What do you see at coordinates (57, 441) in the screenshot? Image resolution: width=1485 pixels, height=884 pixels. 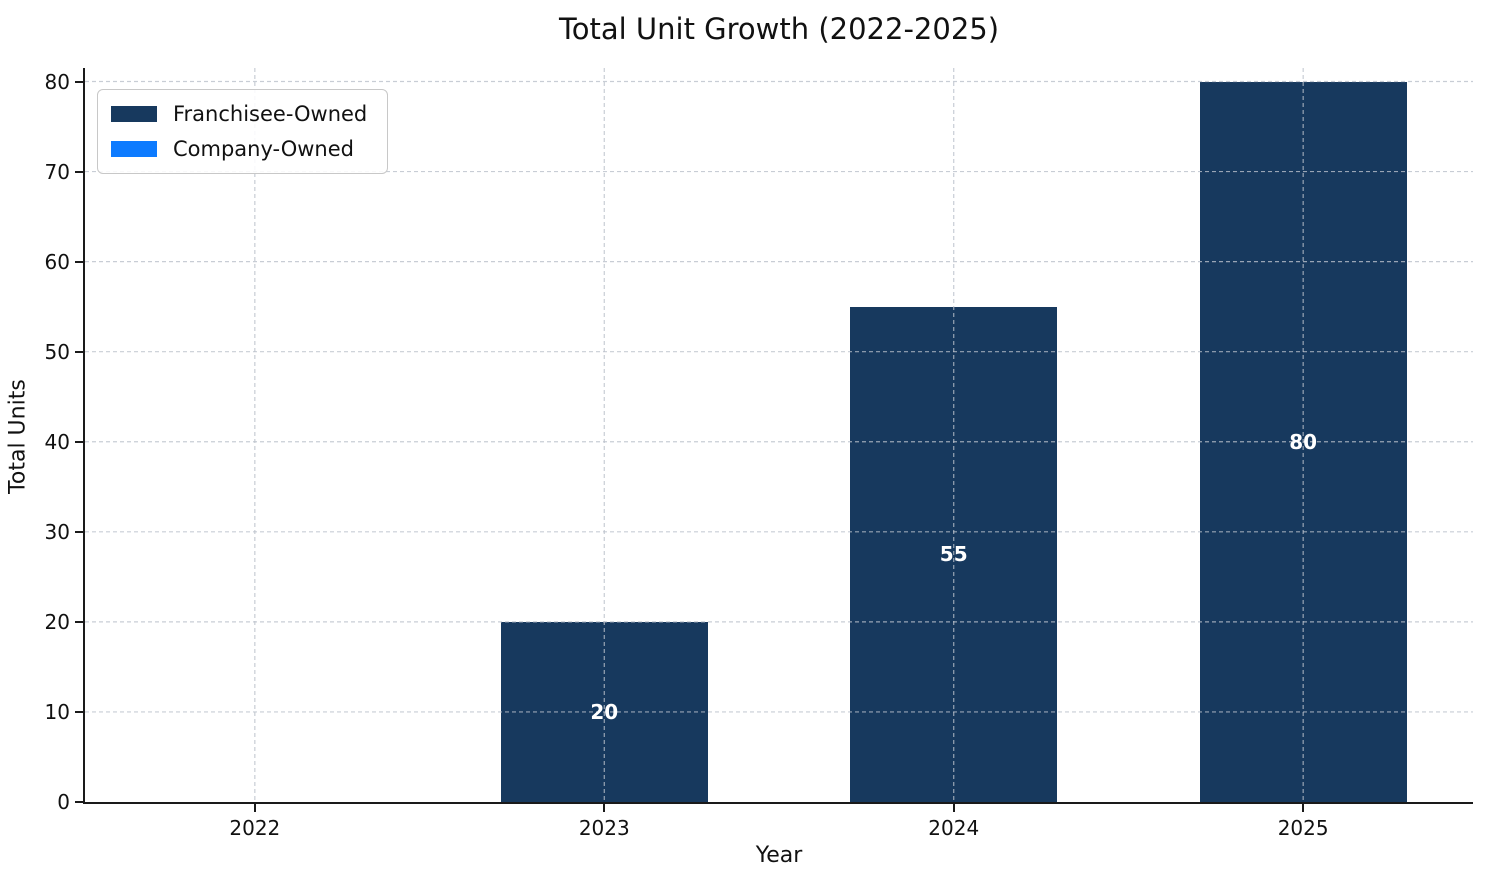 I see `y-tick-label-40: 40` at bounding box center [57, 441].